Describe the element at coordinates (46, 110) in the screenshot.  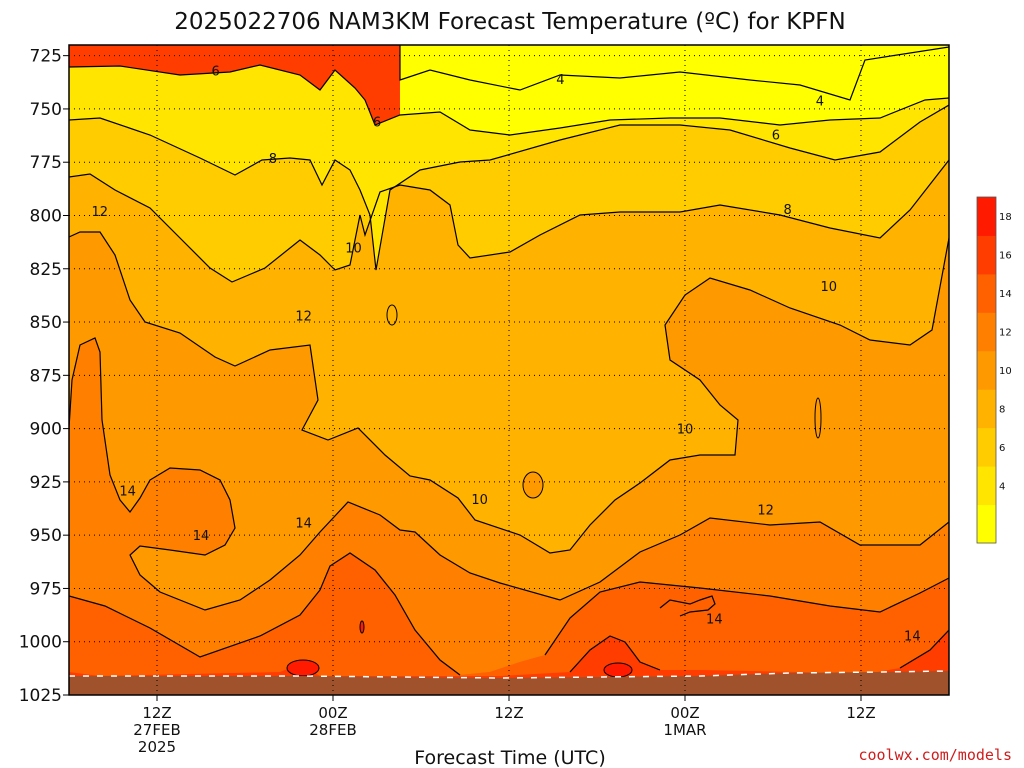
I see `y-tick-label: 750` at that location.